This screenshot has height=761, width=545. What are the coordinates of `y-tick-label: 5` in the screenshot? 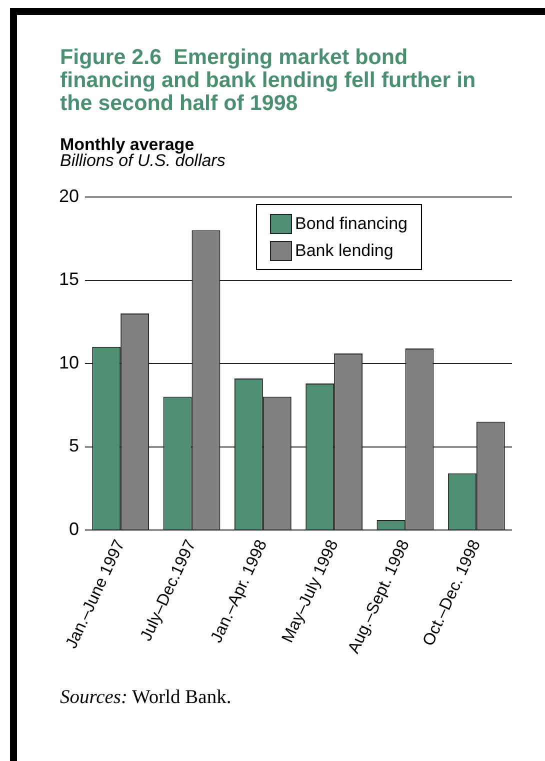 It's located at (73, 446).